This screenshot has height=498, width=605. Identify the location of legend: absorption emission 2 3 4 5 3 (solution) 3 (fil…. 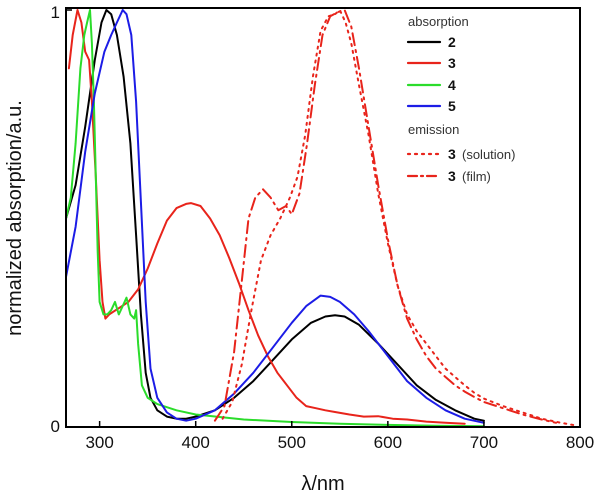
(460, 99).